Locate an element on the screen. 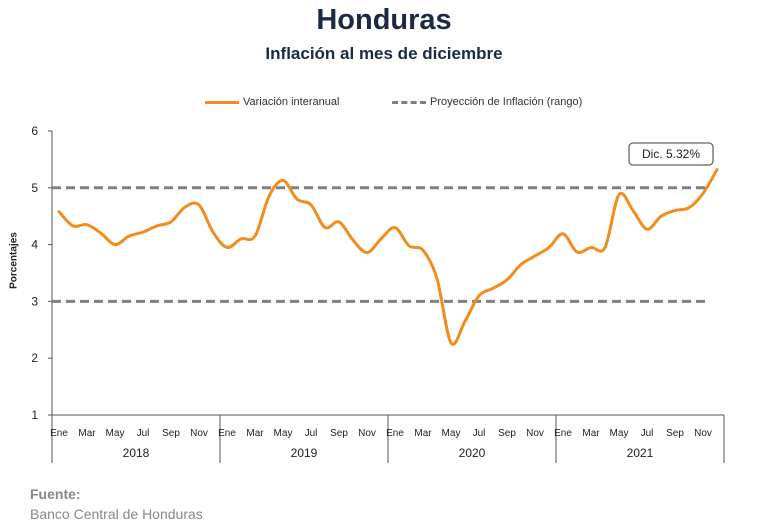  source-heading: Fuente: is located at coordinates (55, 494).